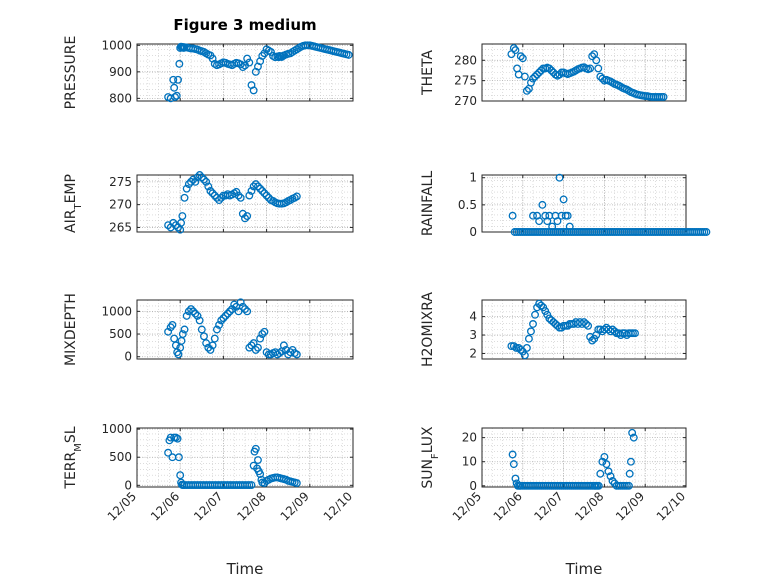 This screenshot has width=778, height=583. What do you see at coordinates (428, 73) in the screenshot?
I see `y-axis-label: THETA` at bounding box center [428, 73].